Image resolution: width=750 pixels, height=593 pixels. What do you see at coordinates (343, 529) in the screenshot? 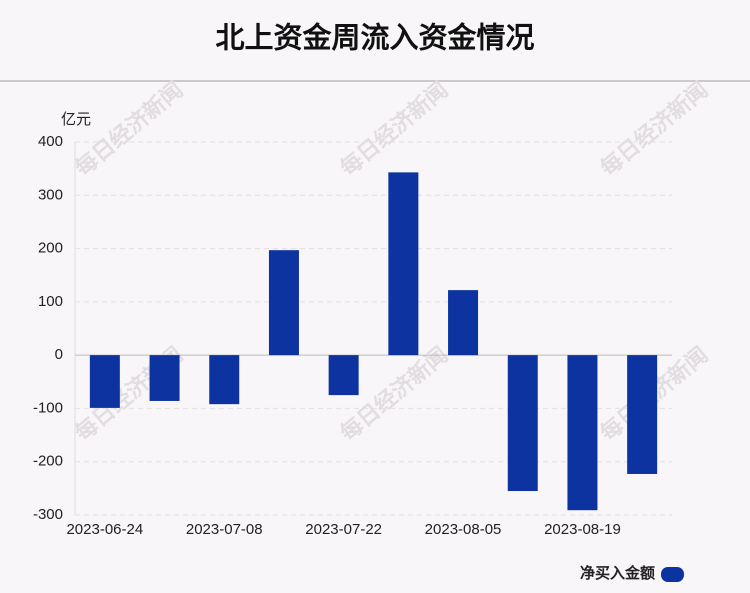
I see `x-tick-label: 2023-07-22` at bounding box center [343, 529].